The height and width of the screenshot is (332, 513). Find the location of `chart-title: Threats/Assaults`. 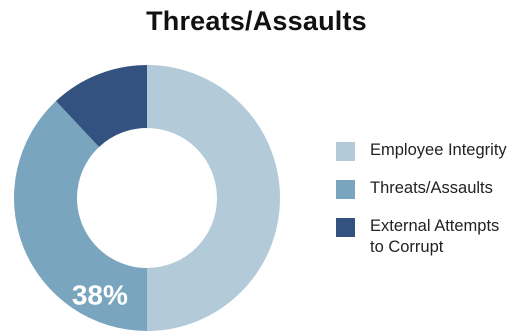

chart-title: Threats/Assaults is located at coordinates (256, 21).